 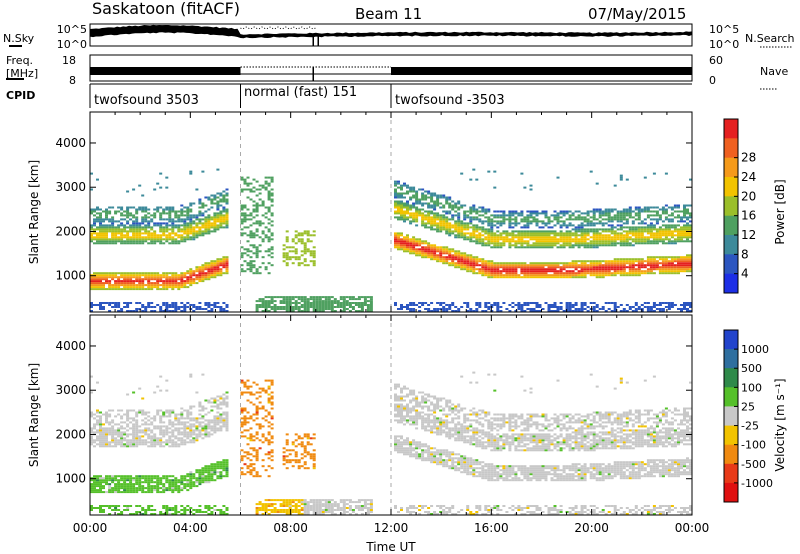 I want to click on nsearch-label: N.Search, so click(x=770, y=38).